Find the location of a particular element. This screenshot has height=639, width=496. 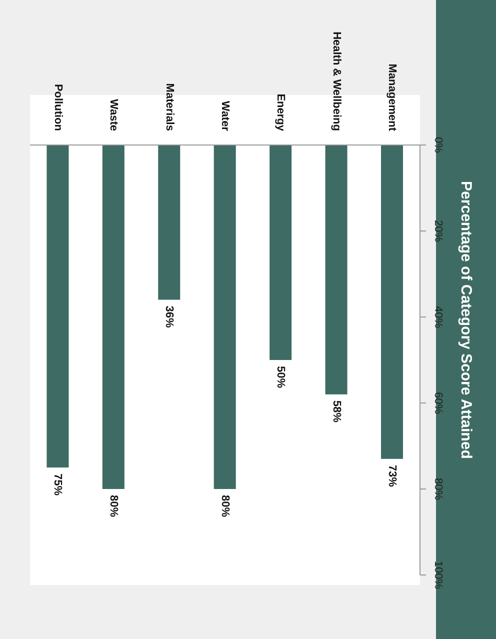

x-tick-label: Management is located at coordinates (392, 98).